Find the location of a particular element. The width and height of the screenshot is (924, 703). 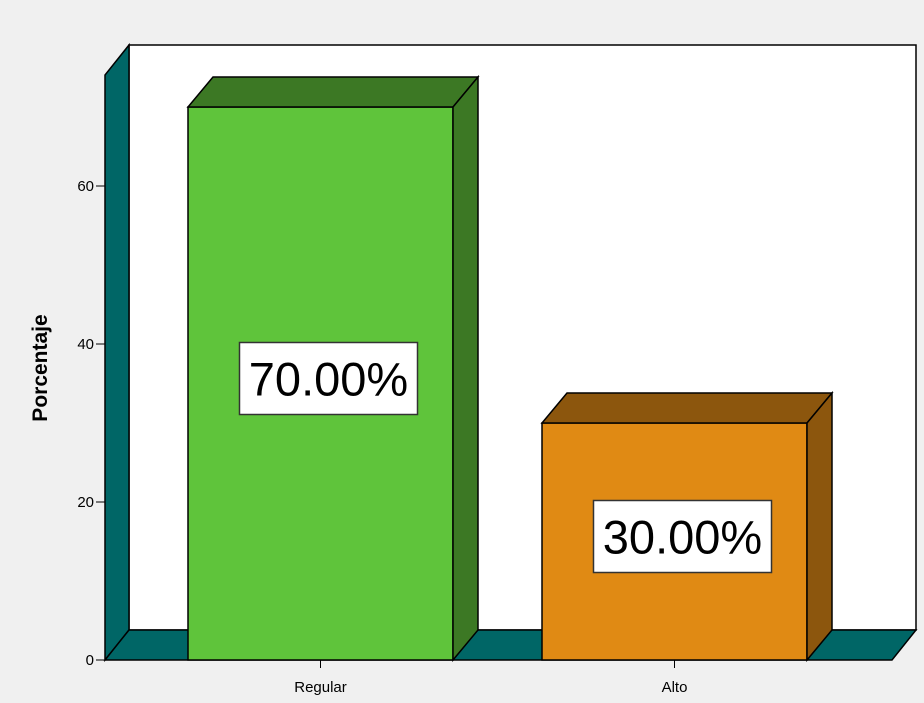

data-label: 70.00% is located at coordinates (328, 379).